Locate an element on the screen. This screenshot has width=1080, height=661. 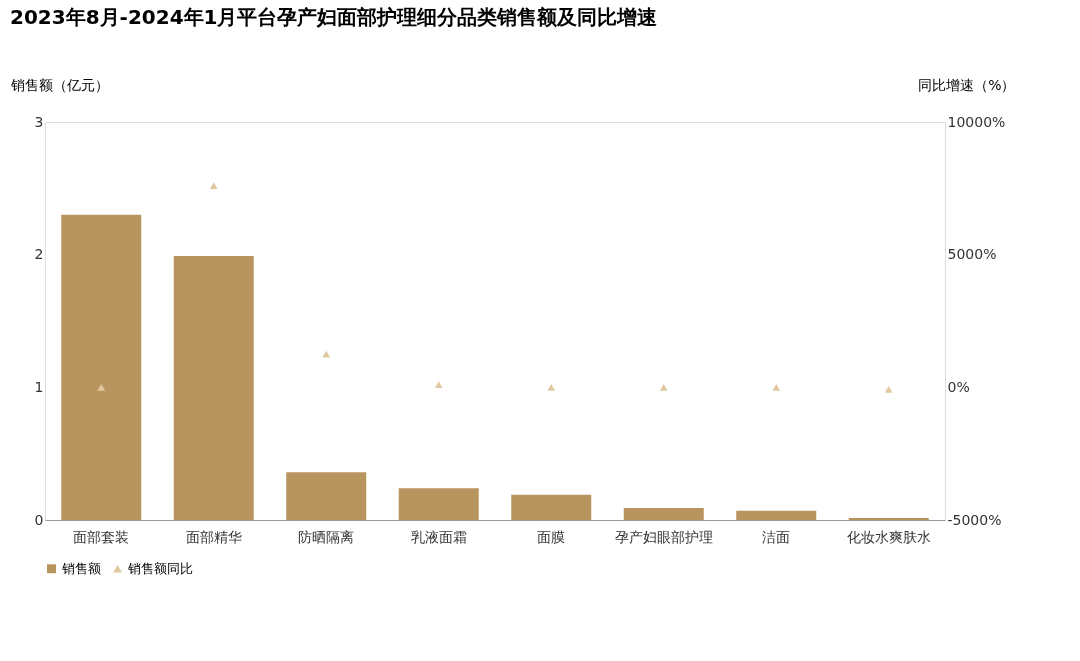
x-tick-label: 化妆水爽肤水 is located at coordinates (888, 536).